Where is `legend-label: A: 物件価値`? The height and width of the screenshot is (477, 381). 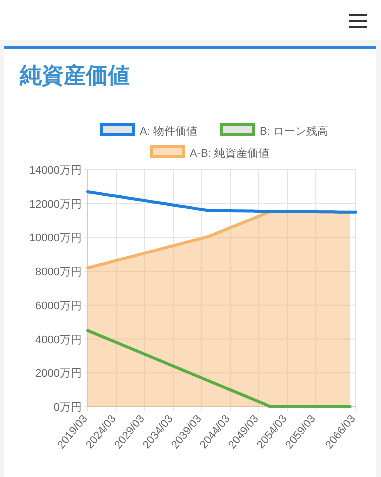 legend-label: A: 物件価値 is located at coordinates (169, 132).